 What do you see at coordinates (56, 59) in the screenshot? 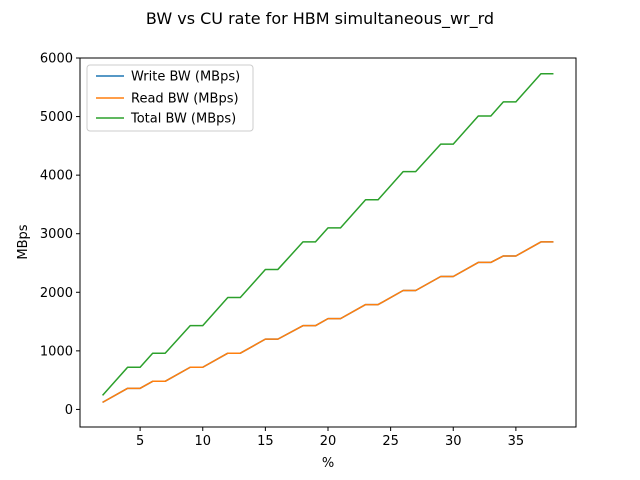
I see `y-tick-label: 6000` at bounding box center [56, 59].